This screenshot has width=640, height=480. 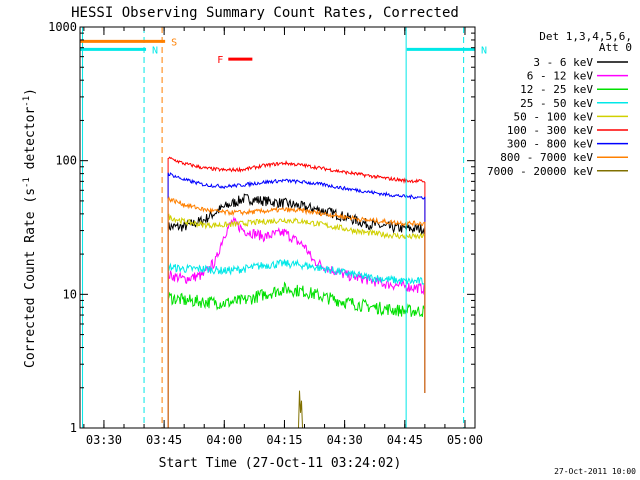 I want to click on footer-timestamp: 27-Oct-2011 10:00, so click(x=595, y=471).